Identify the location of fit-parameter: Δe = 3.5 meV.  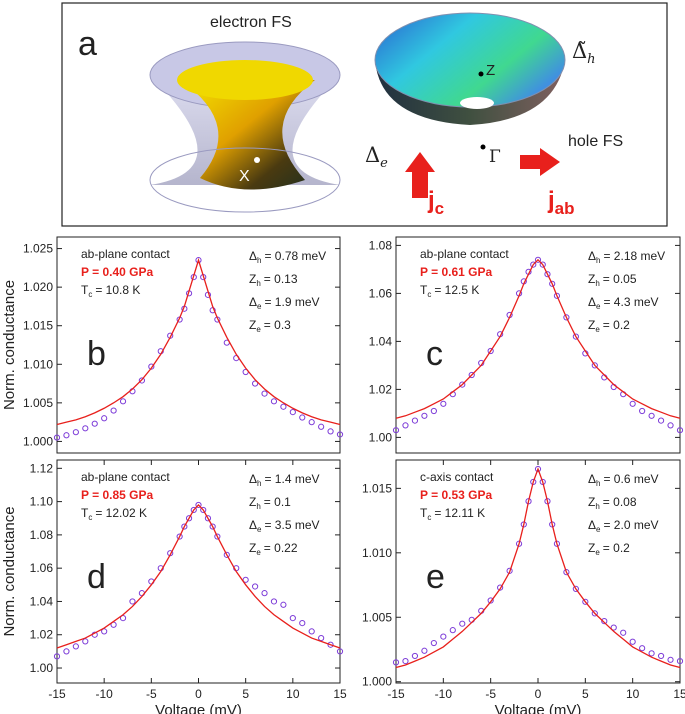
(284, 526).